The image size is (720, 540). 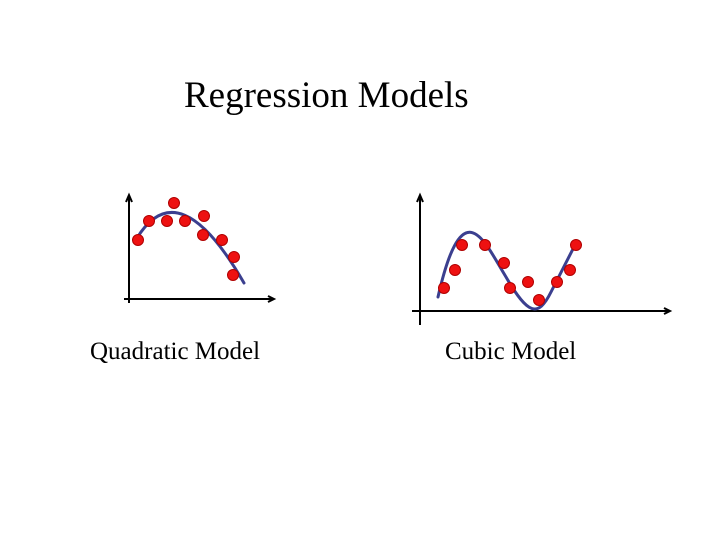 What do you see at coordinates (175, 351) in the screenshot?
I see `quadratic-caption: Quadratic Model` at bounding box center [175, 351].